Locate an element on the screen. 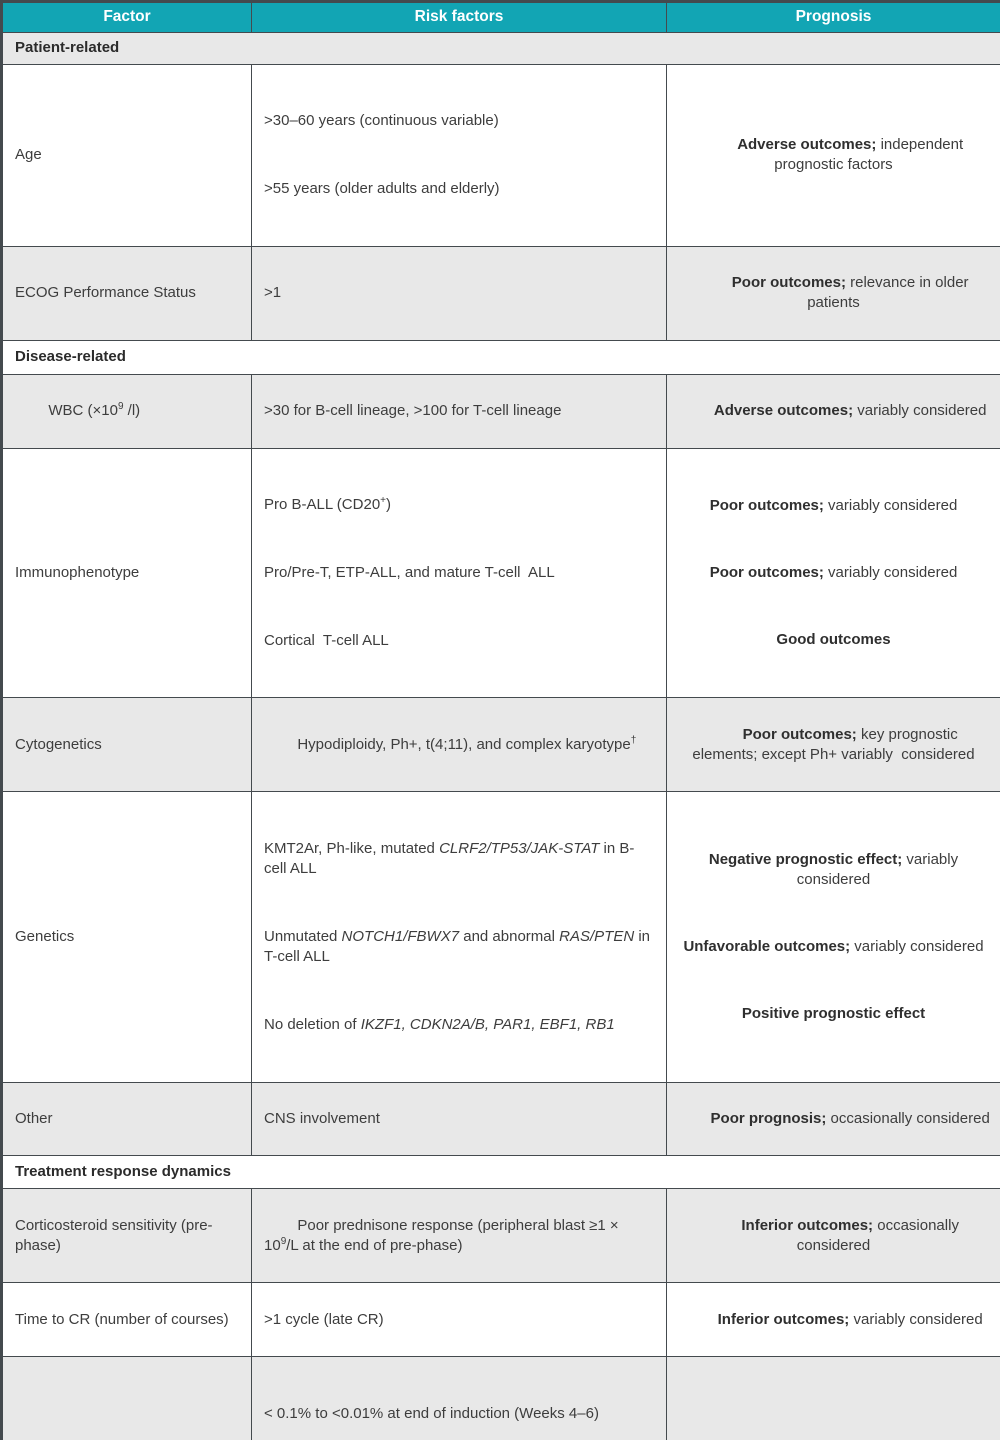 This screenshot has width=1000, height=1440. risk-text: ) is located at coordinates (388, 504).